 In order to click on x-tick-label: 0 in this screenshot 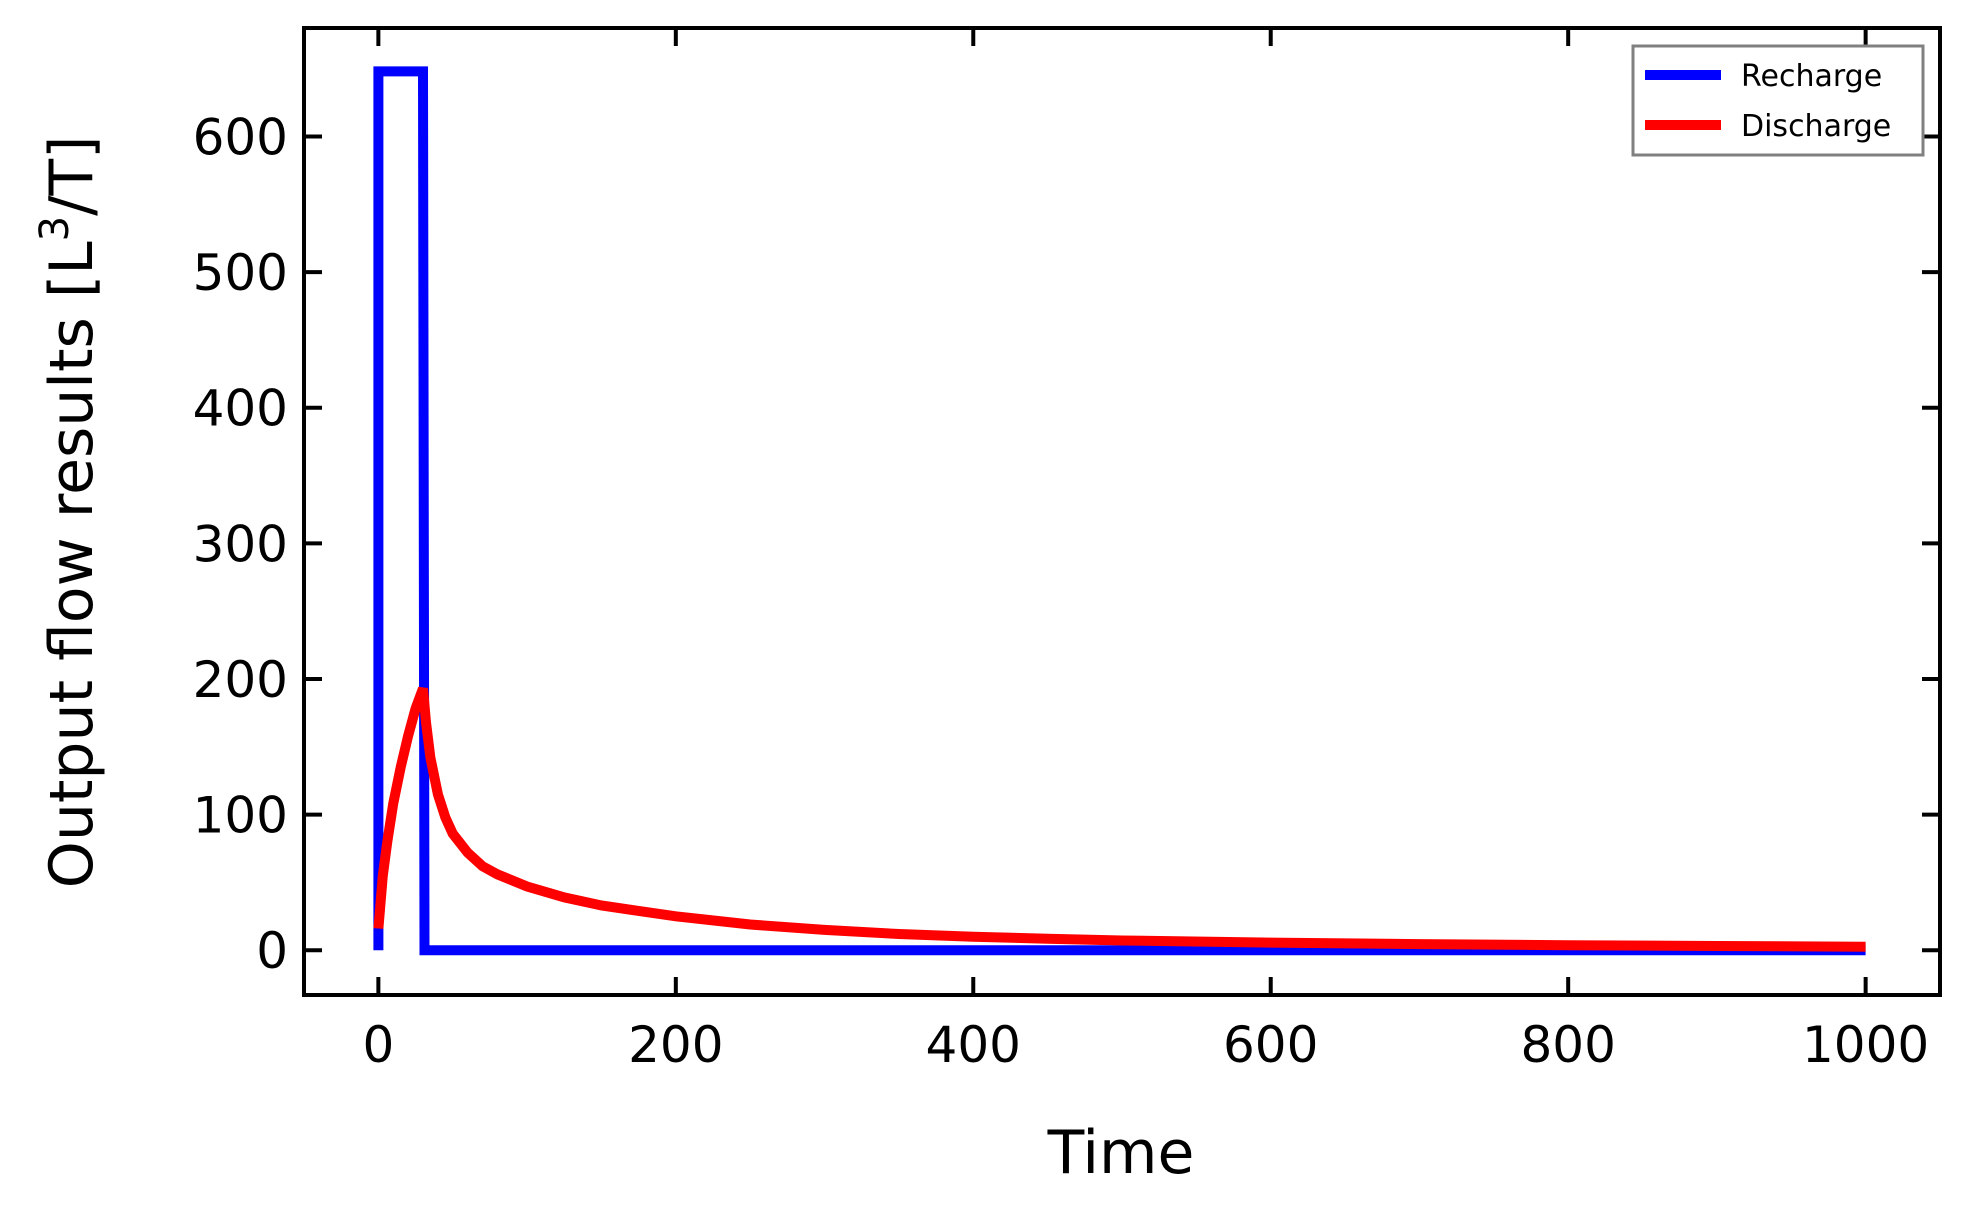, I will do `click(378, 1045)`.